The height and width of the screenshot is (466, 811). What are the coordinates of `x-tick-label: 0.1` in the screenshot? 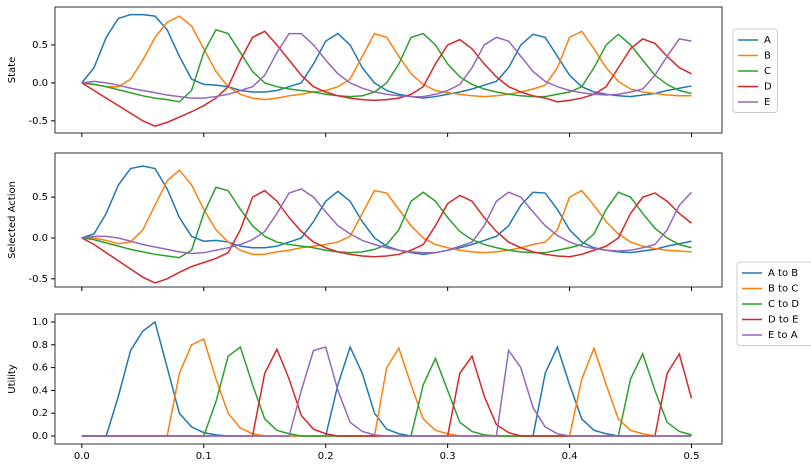 It's located at (204, 456).